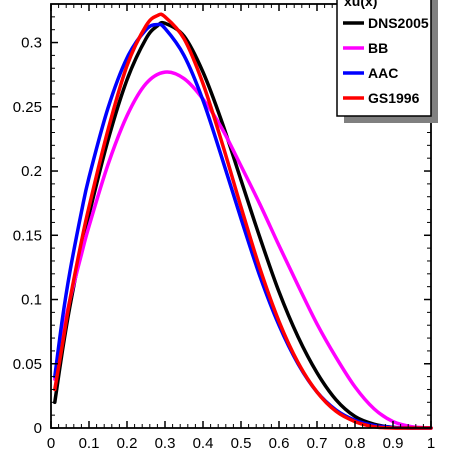 This screenshot has height=456, width=460. What do you see at coordinates (398, 23) in the screenshot?
I see `legend-label-dns2005: DNS2005` at bounding box center [398, 23].